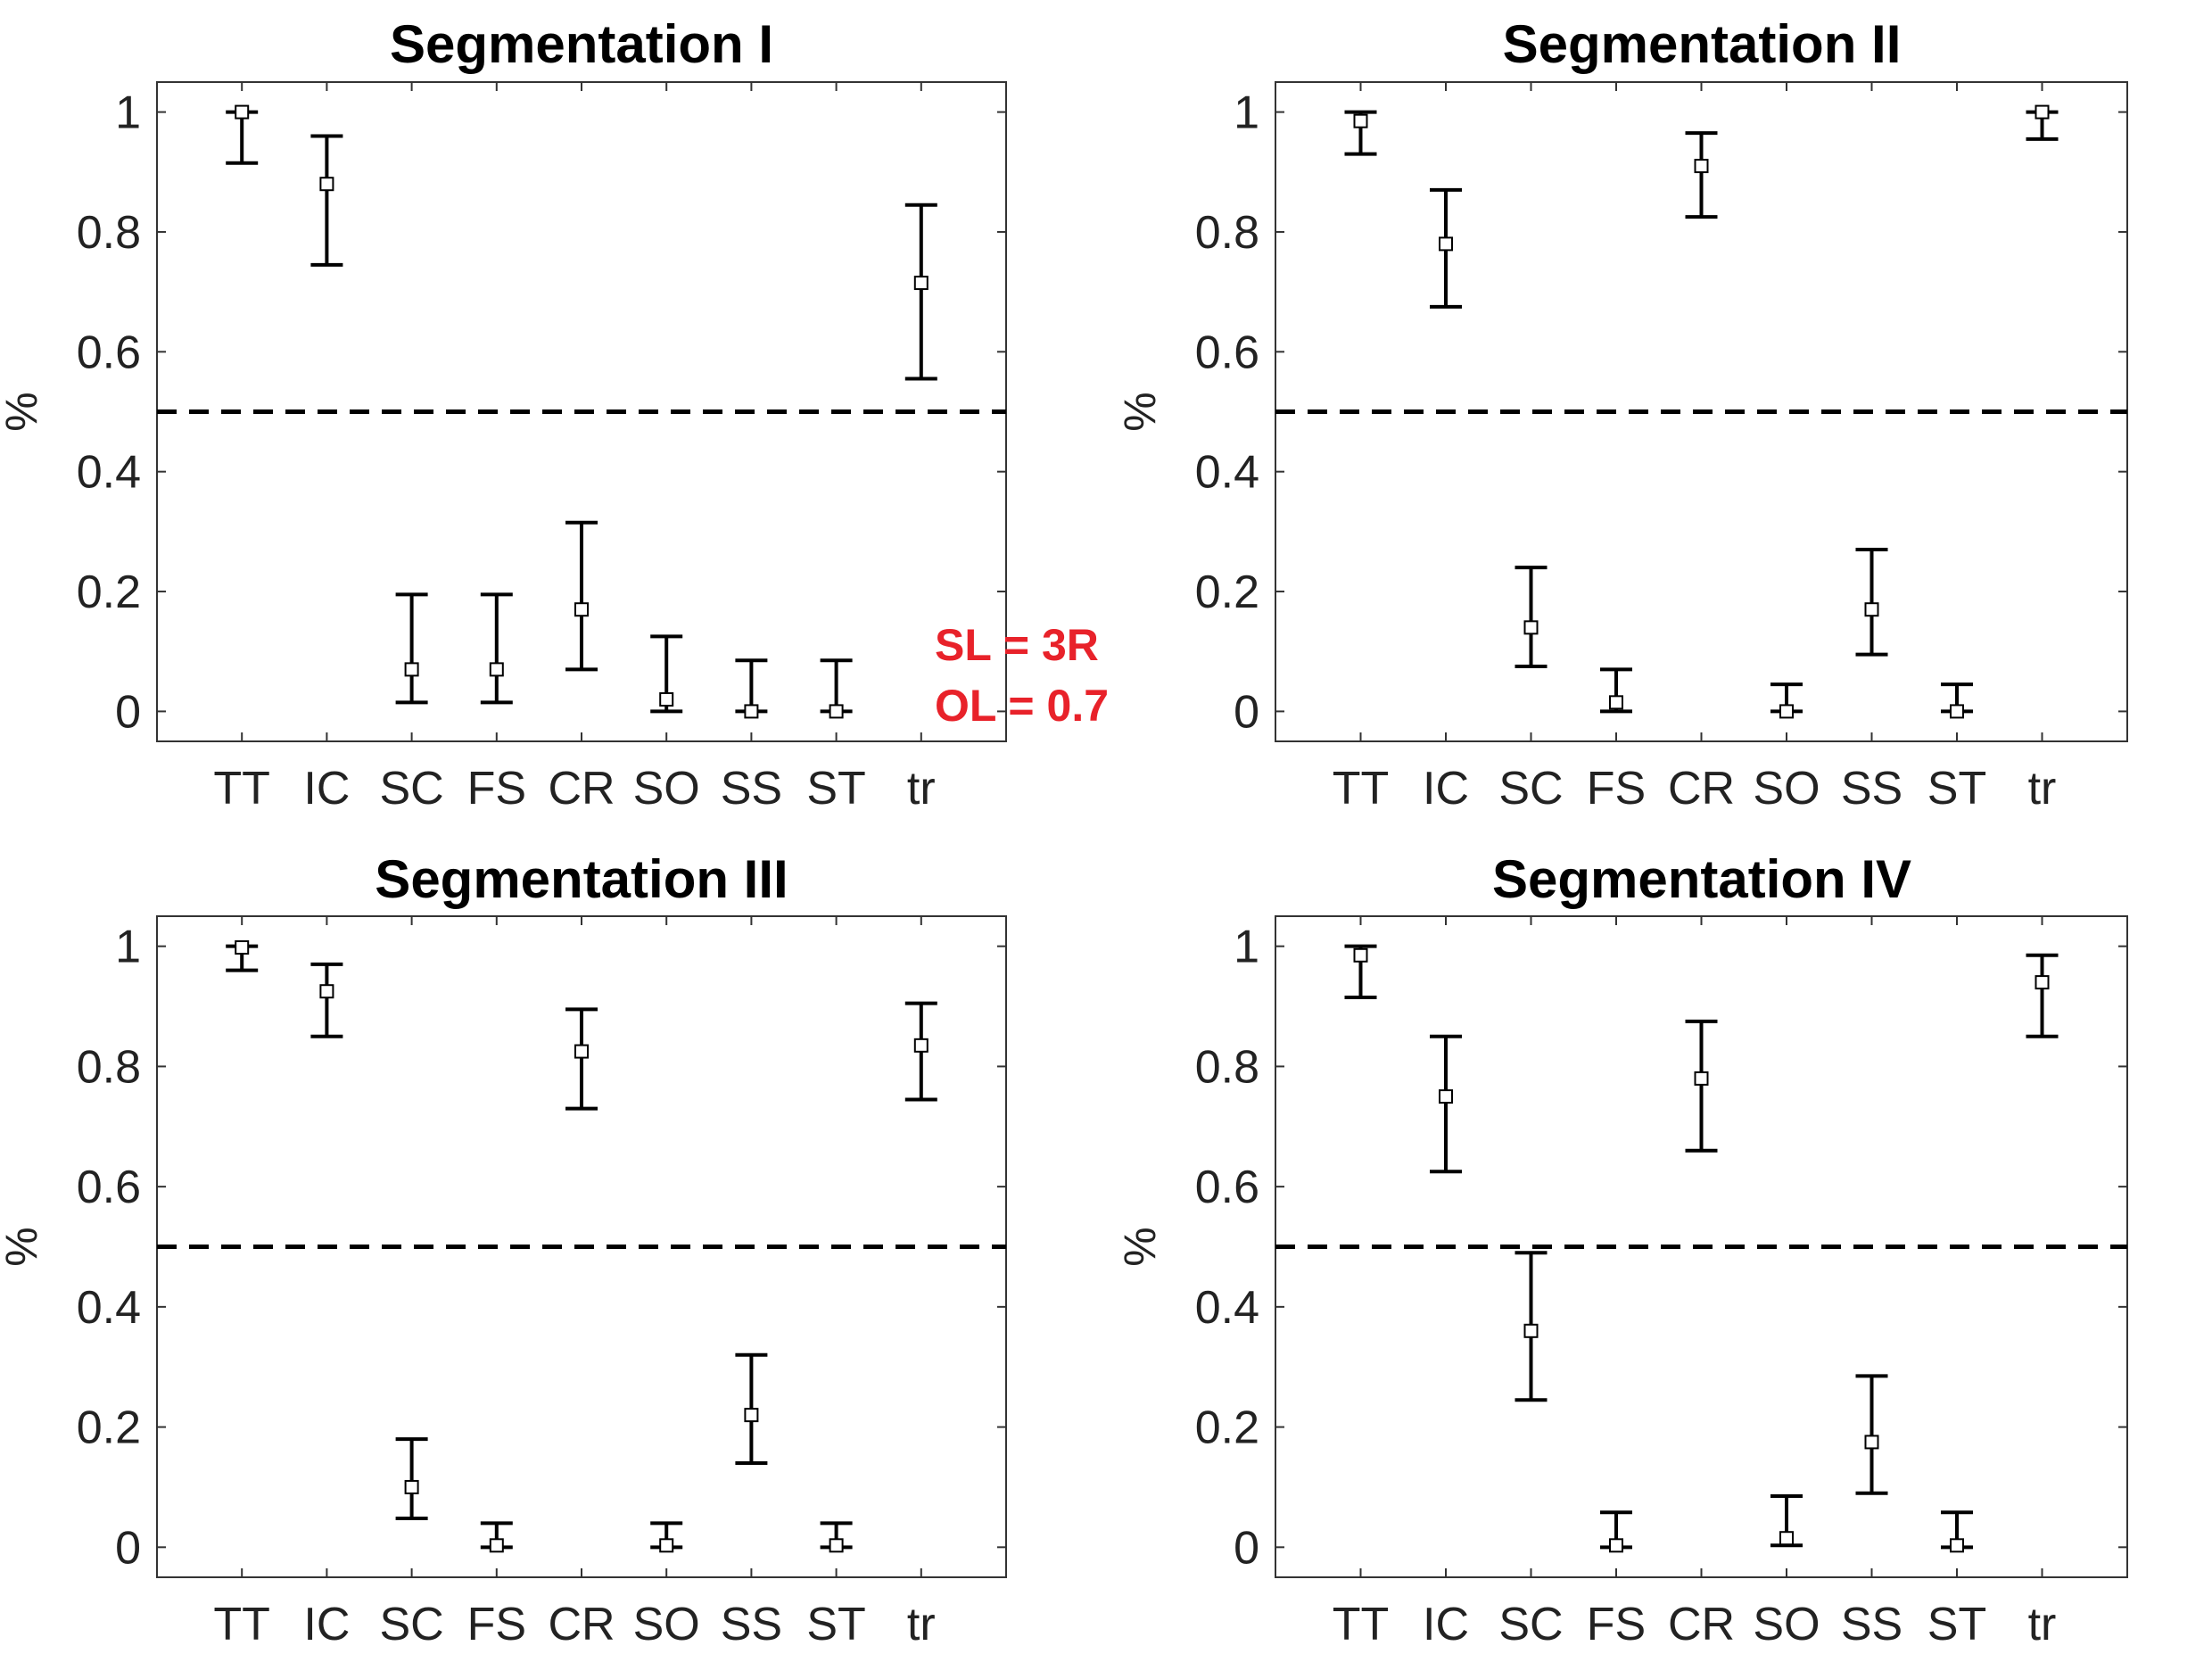  Describe the element at coordinates (582, 44) in the screenshot. I see `chart-title: Segmentation I` at that location.